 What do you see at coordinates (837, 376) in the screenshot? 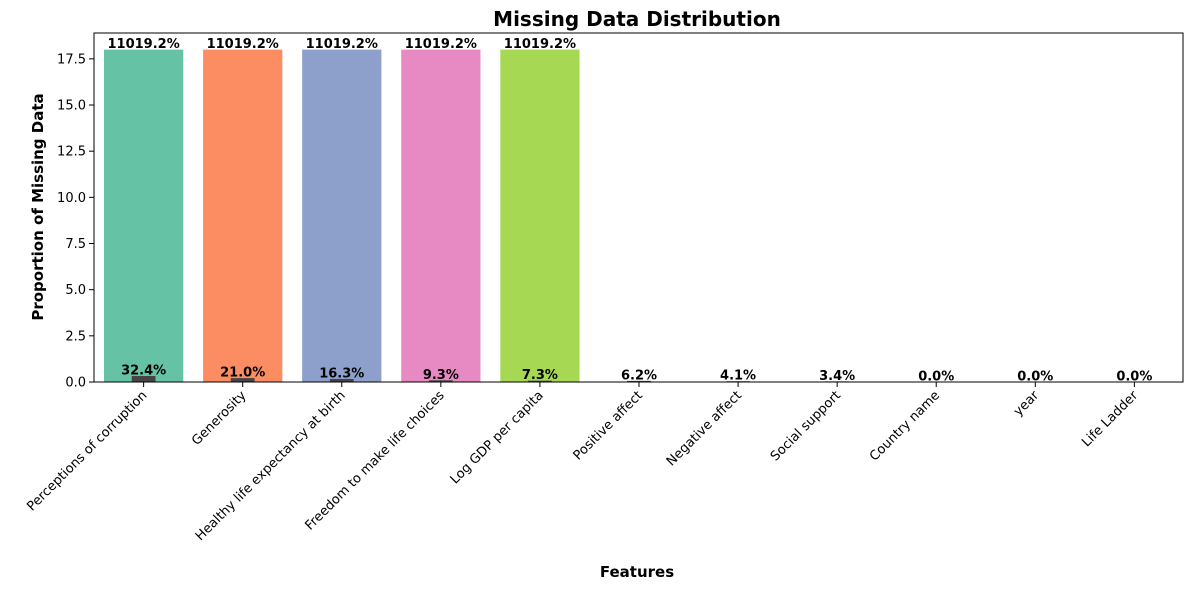
I see `data-label-series2-7: 3.4%` at bounding box center [837, 376].